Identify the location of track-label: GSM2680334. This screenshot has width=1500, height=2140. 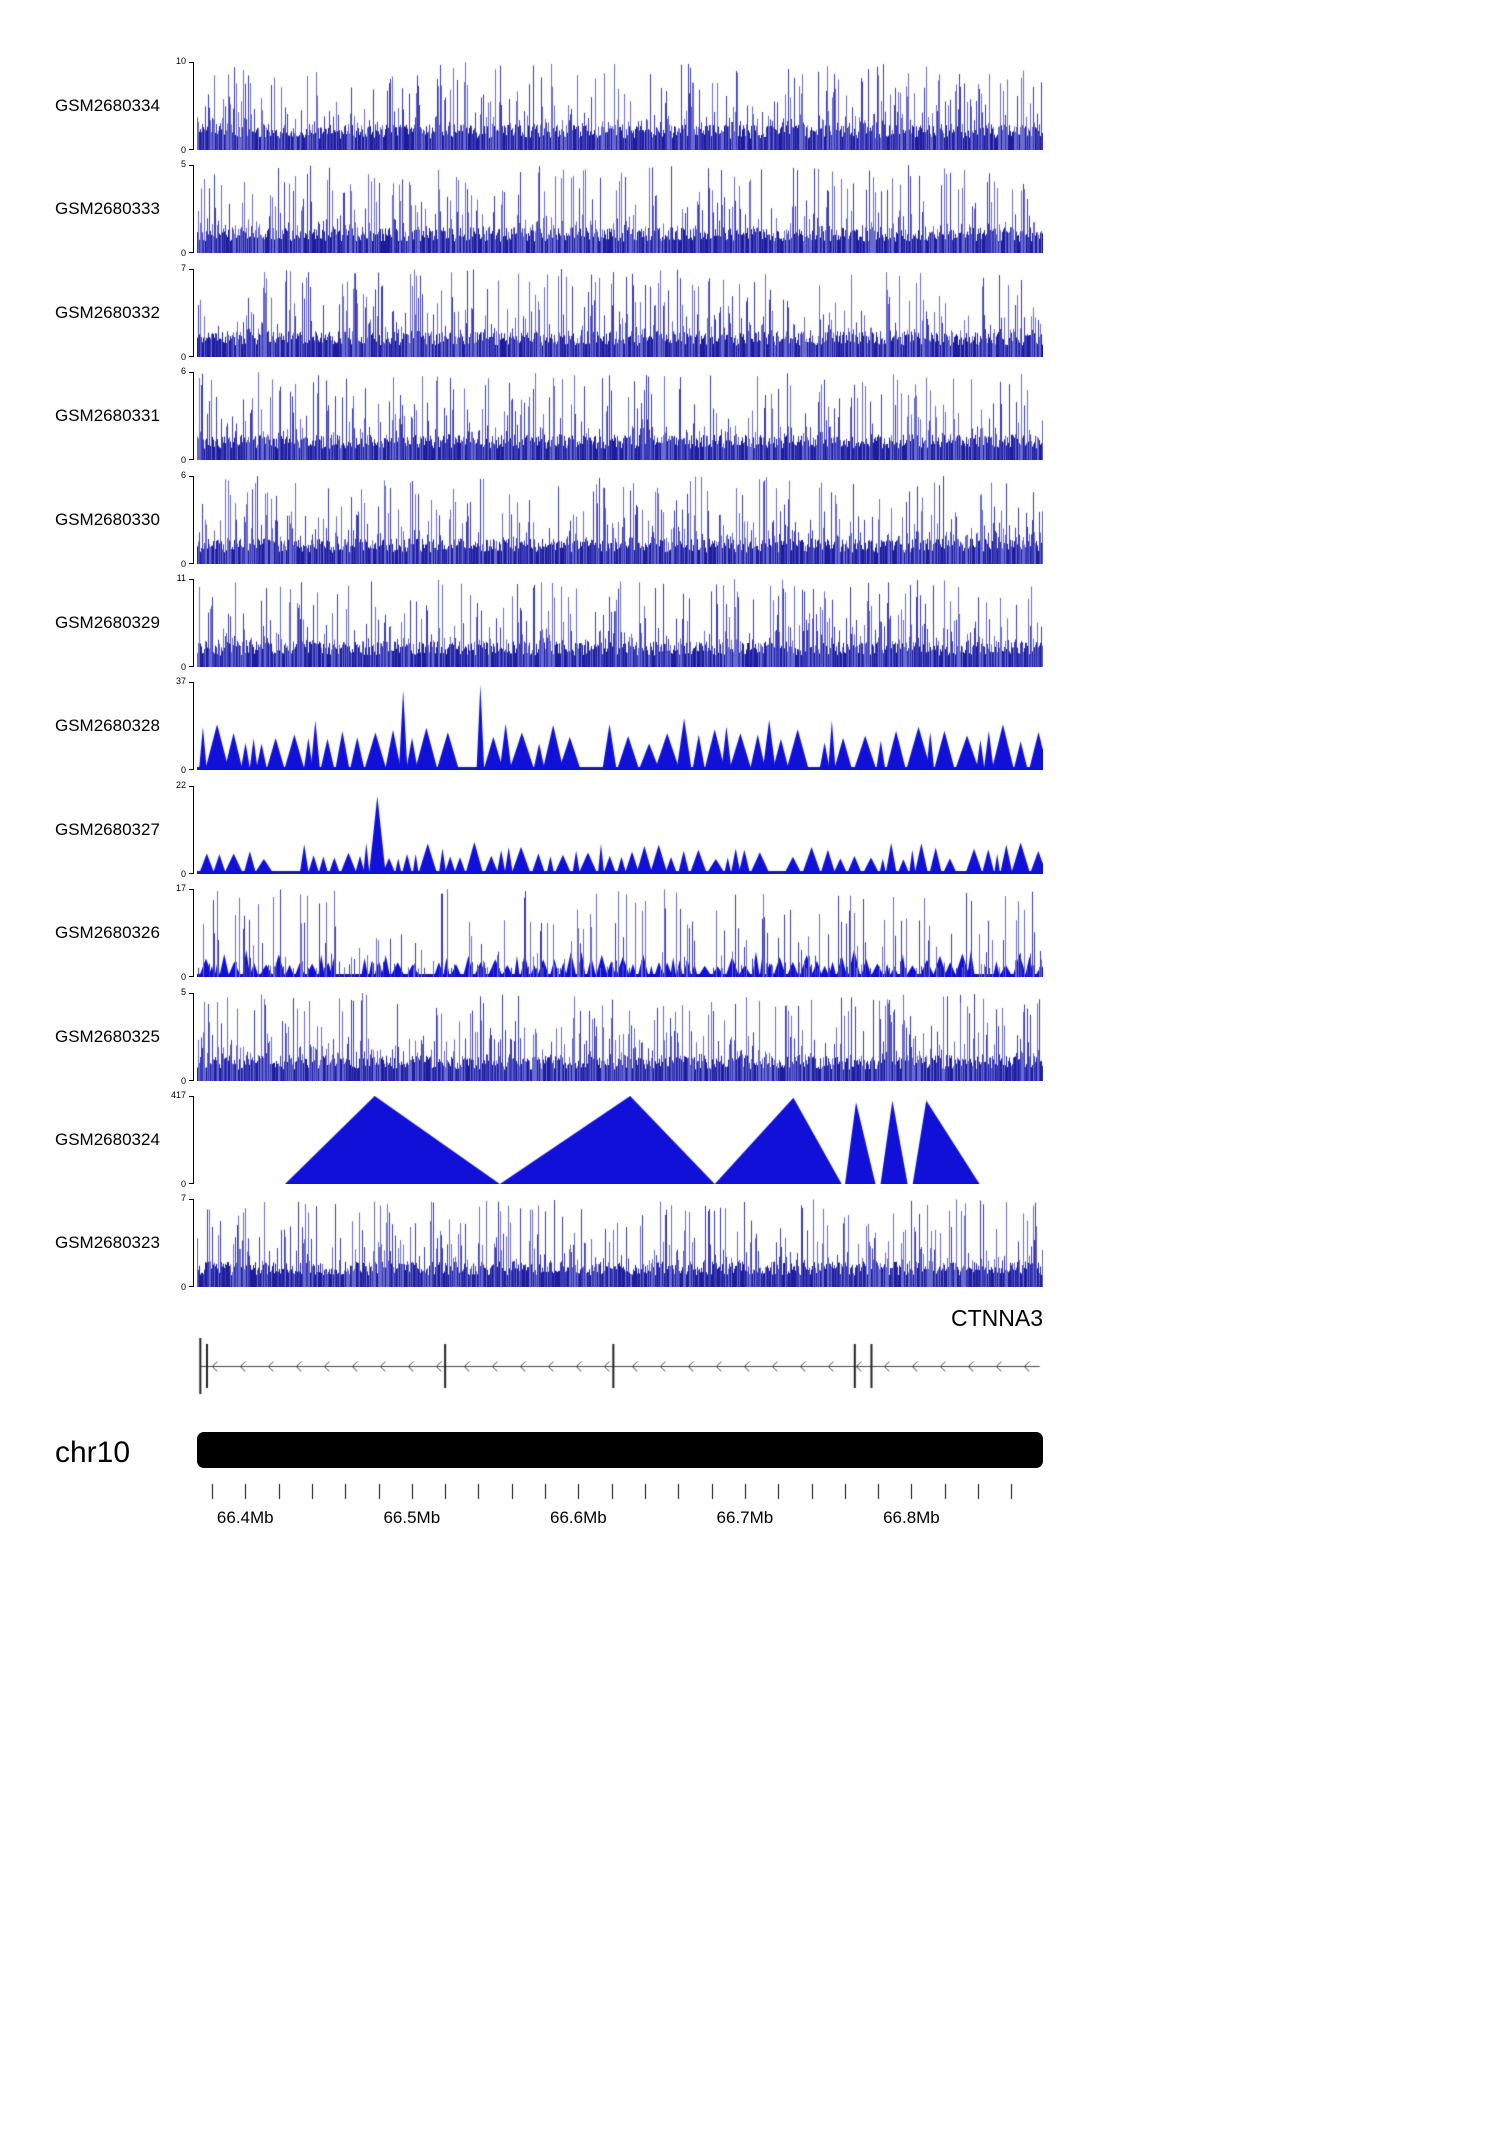
(107, 105).